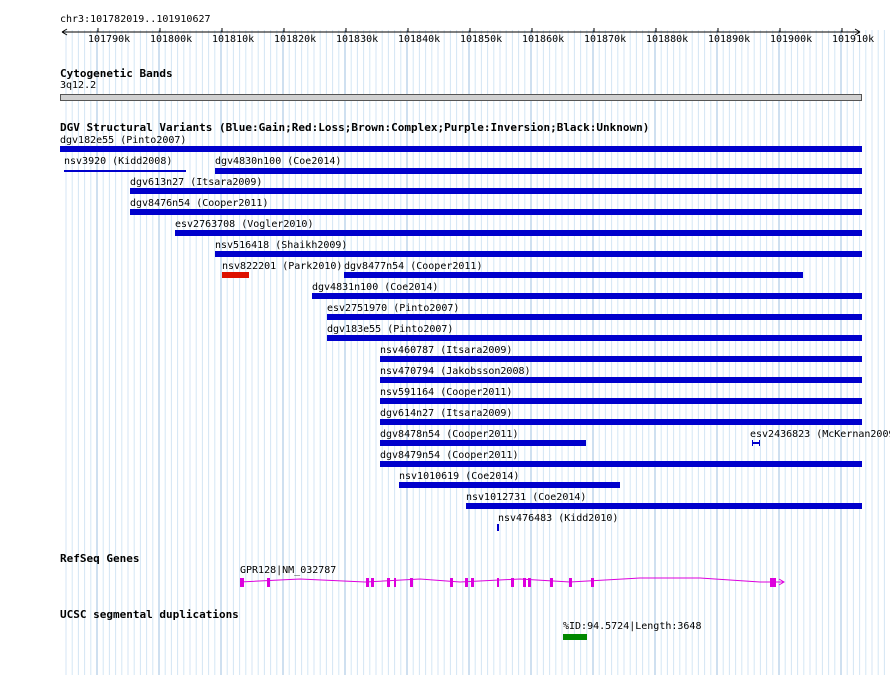 Image resolution: width=890 pixels, height=675 pixels. What do you see at coordinates (446, 350) in the screenshot?
I see `dgv-variant-label: nsv460787 (Itsara2009)` at bounding box center [446, 350].